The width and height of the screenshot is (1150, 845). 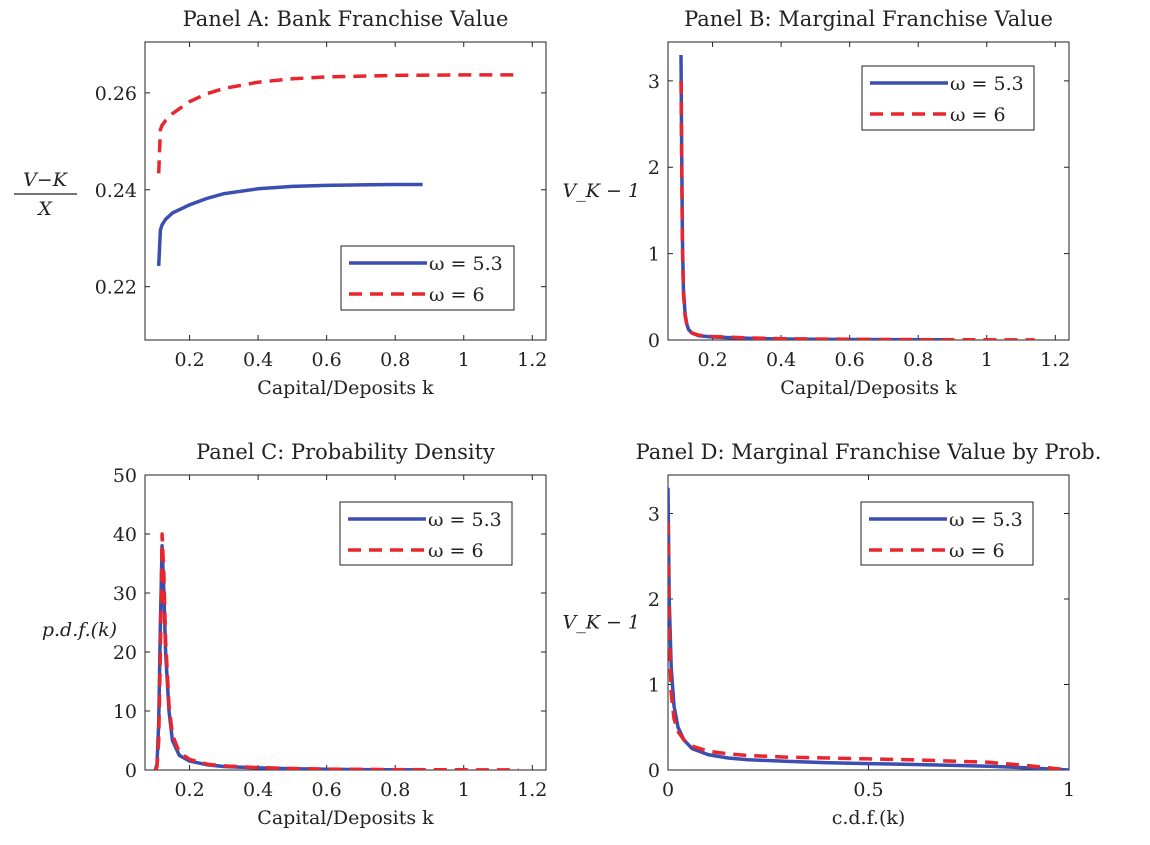 What do you see at coordinates (125, 476) in the screenshot?
I see `y-tick-label: 50` at bounding box center [125, 476].